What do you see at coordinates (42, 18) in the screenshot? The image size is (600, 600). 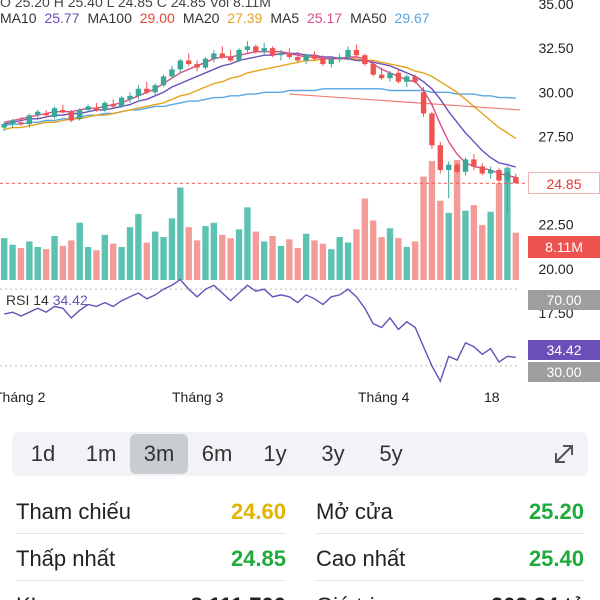 I see `ma-legend-item: MA10 25.77` at bounding box center [42, 18].